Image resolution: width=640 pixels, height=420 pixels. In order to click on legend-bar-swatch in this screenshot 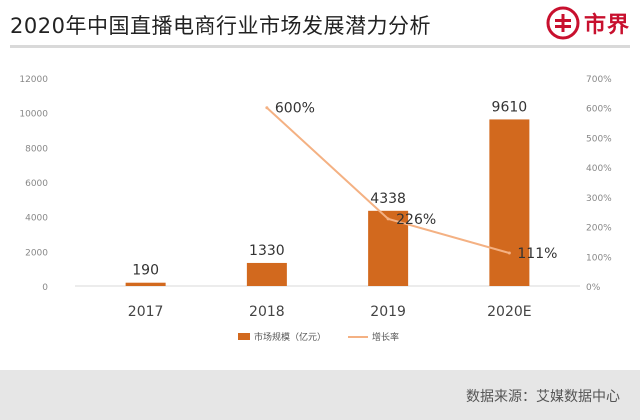, I will do `click(244, 336)`.